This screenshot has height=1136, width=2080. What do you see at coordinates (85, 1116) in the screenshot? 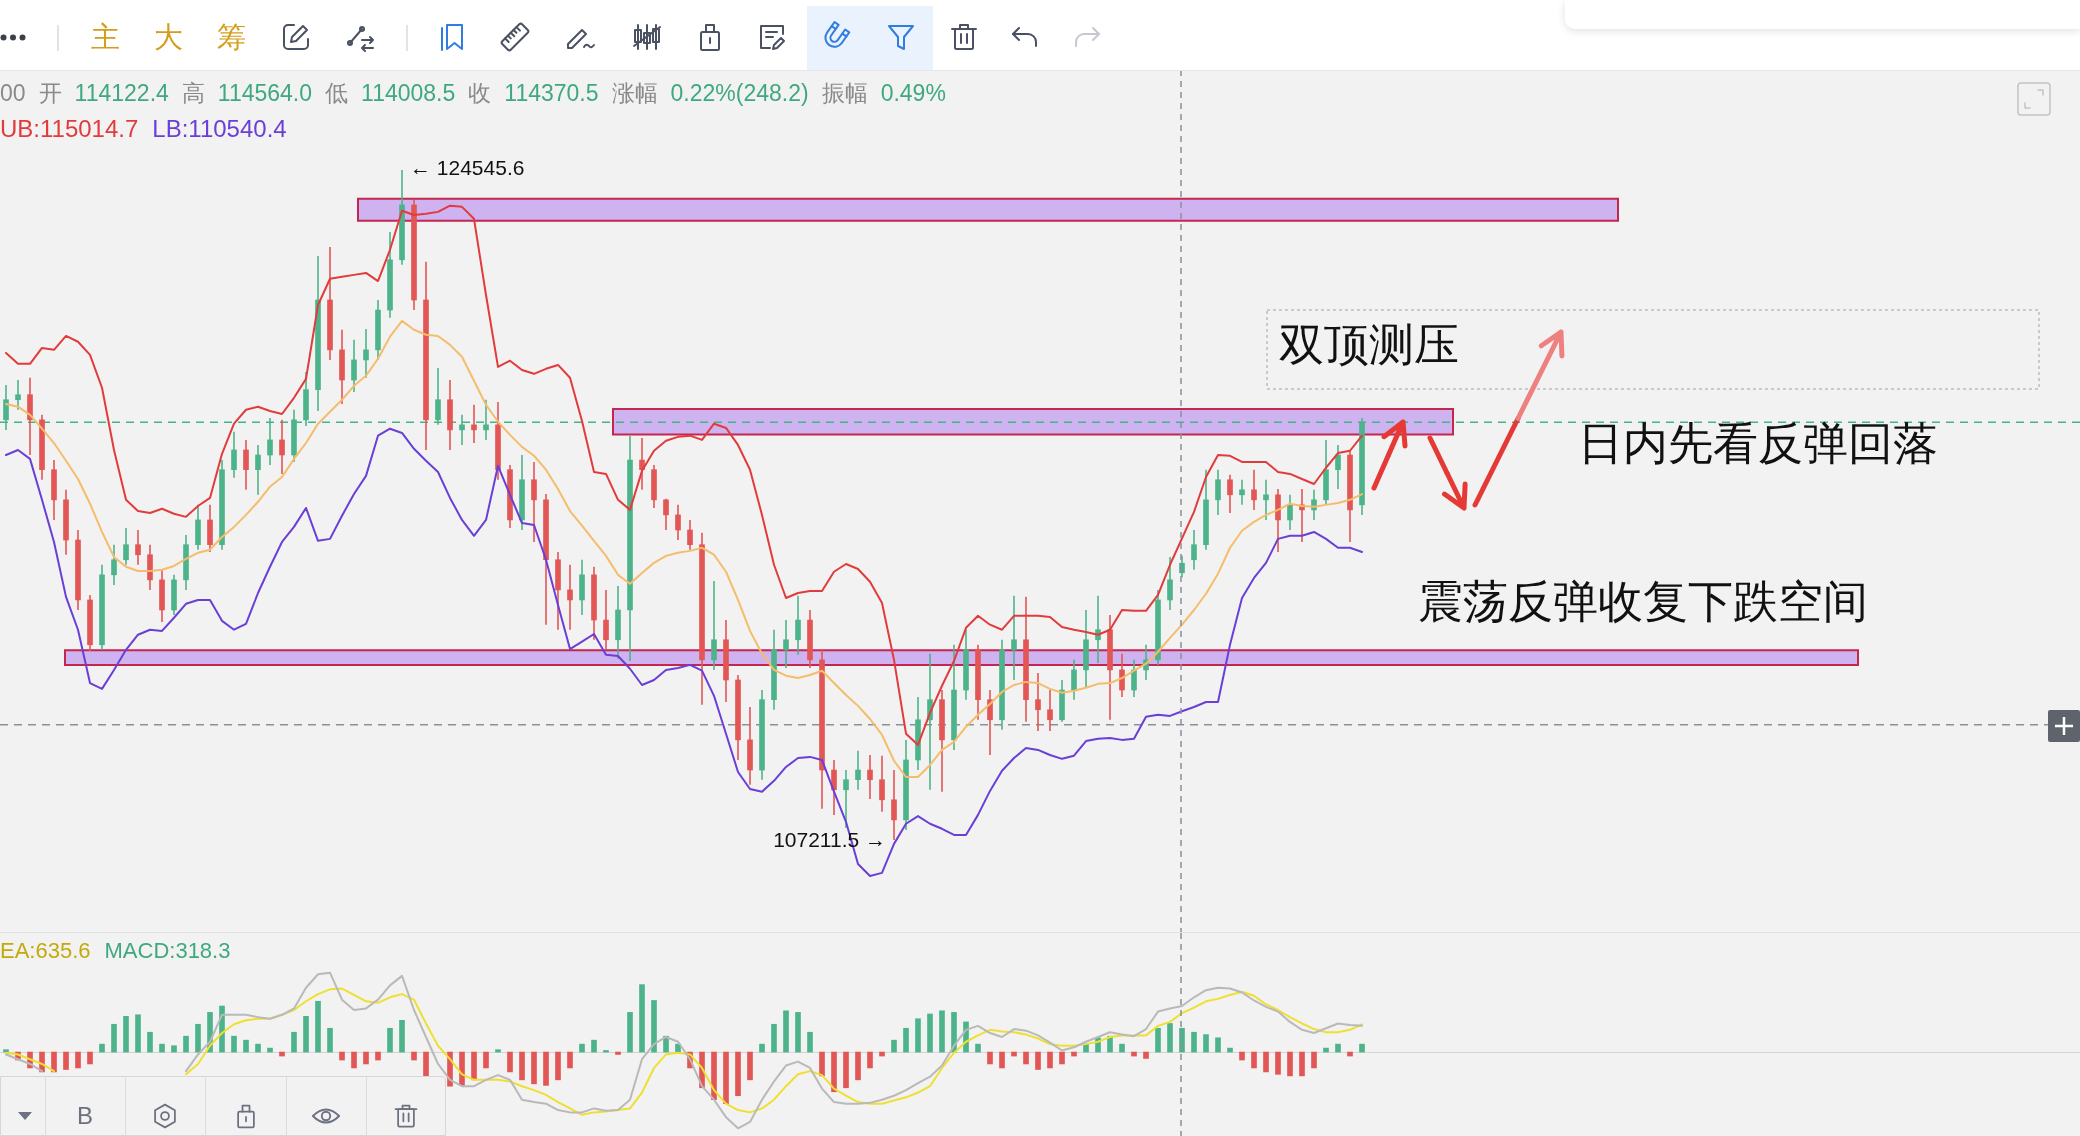
I see `annotation: B` at bounding box center [85, 1116].